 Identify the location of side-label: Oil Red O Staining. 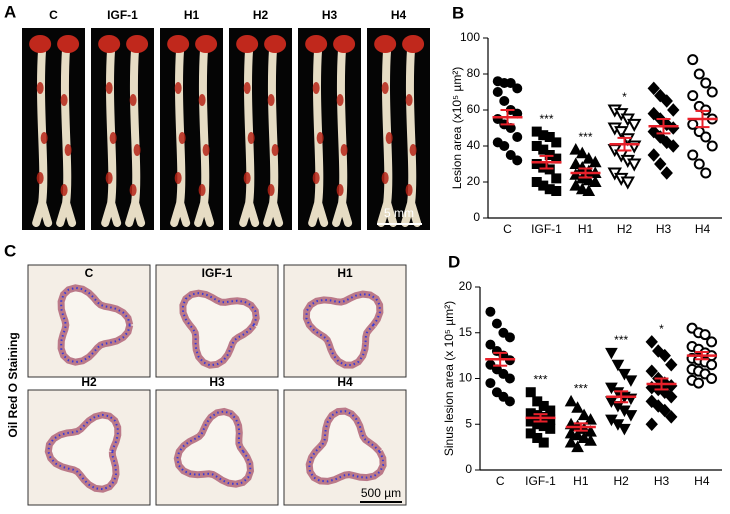
(13, 384).